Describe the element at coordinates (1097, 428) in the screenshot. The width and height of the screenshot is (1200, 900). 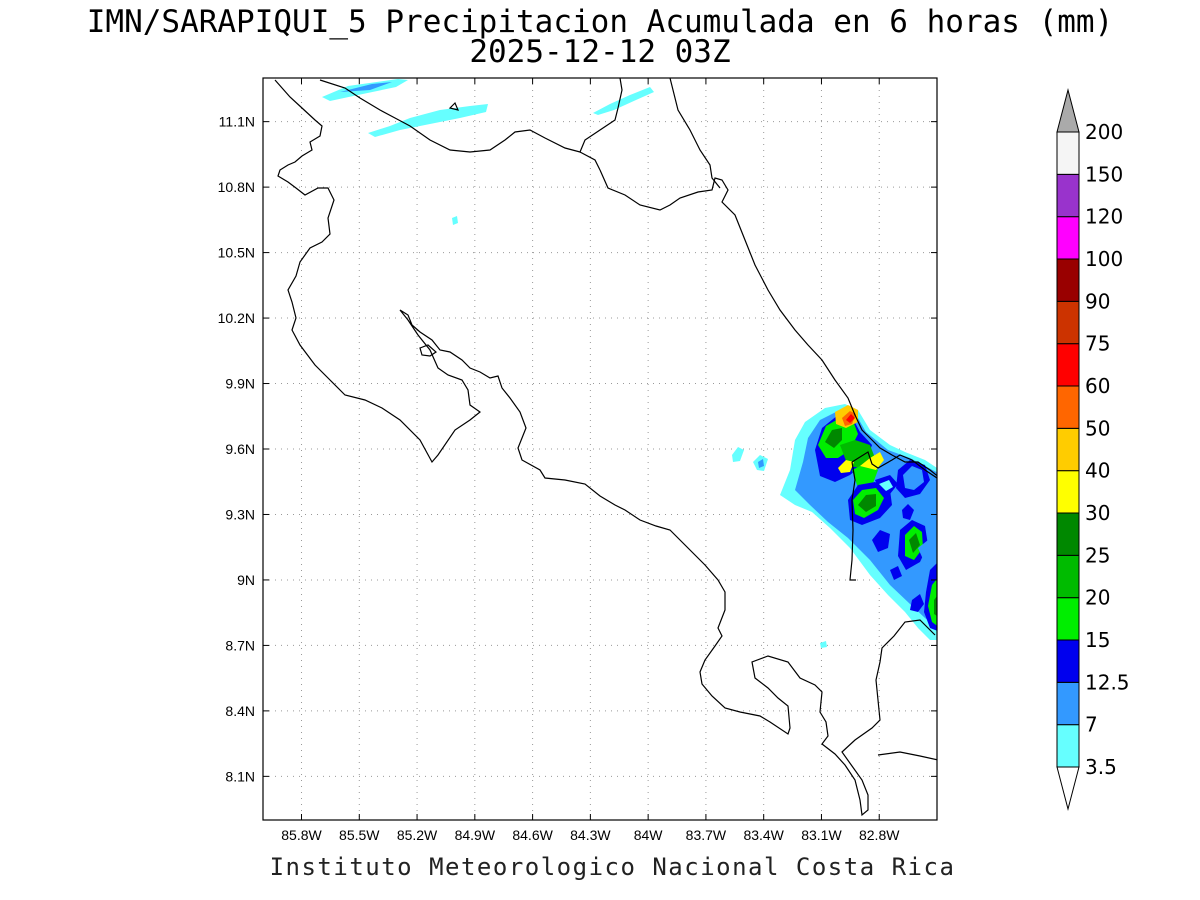
I see `colorbar-label: 50` at that location.